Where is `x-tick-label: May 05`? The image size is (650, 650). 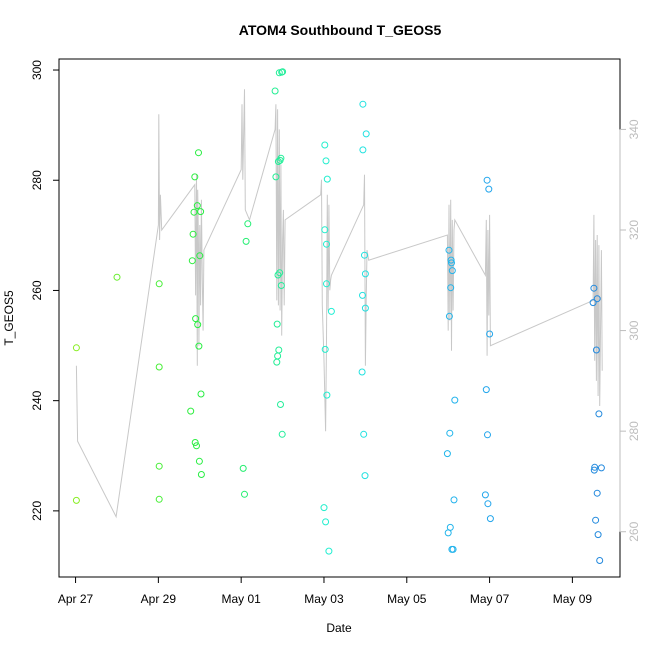 x-tick-label: May 05 is located at coordinates (407, 599).